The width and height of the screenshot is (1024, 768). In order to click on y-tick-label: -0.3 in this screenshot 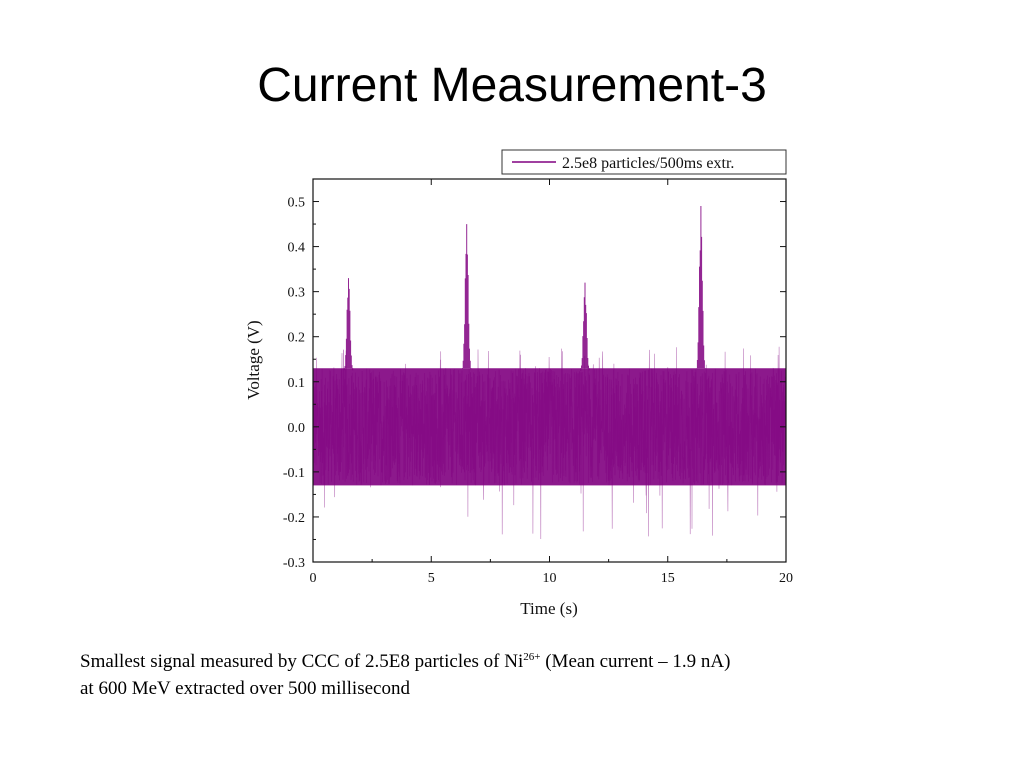, I will do `click(294, 563)`.